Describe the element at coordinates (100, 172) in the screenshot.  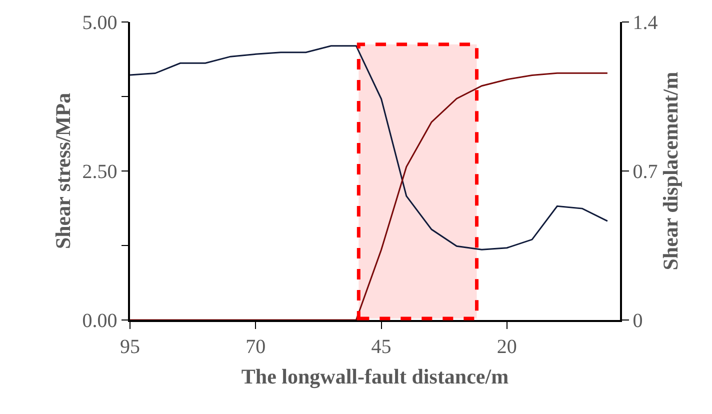
I see `y-tick-label: 2.50` at that location.